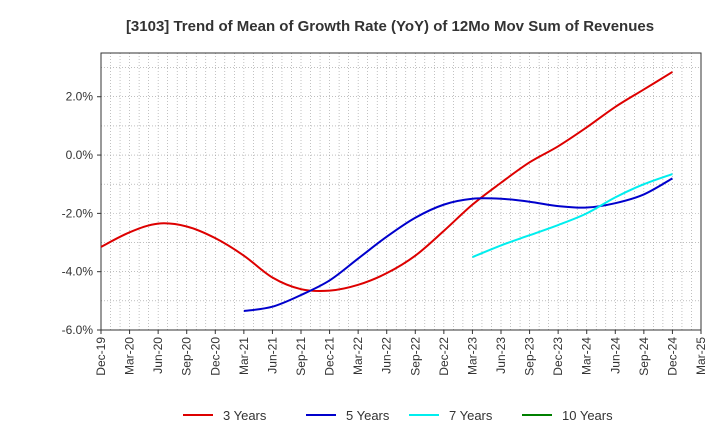  I want to click on y-tick-label: -2.0%, so click(78, 213).